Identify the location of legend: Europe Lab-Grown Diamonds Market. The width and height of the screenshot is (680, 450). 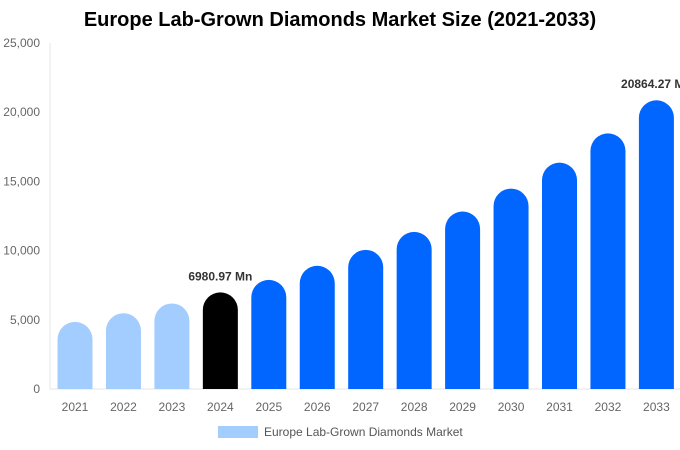
(340, 432).